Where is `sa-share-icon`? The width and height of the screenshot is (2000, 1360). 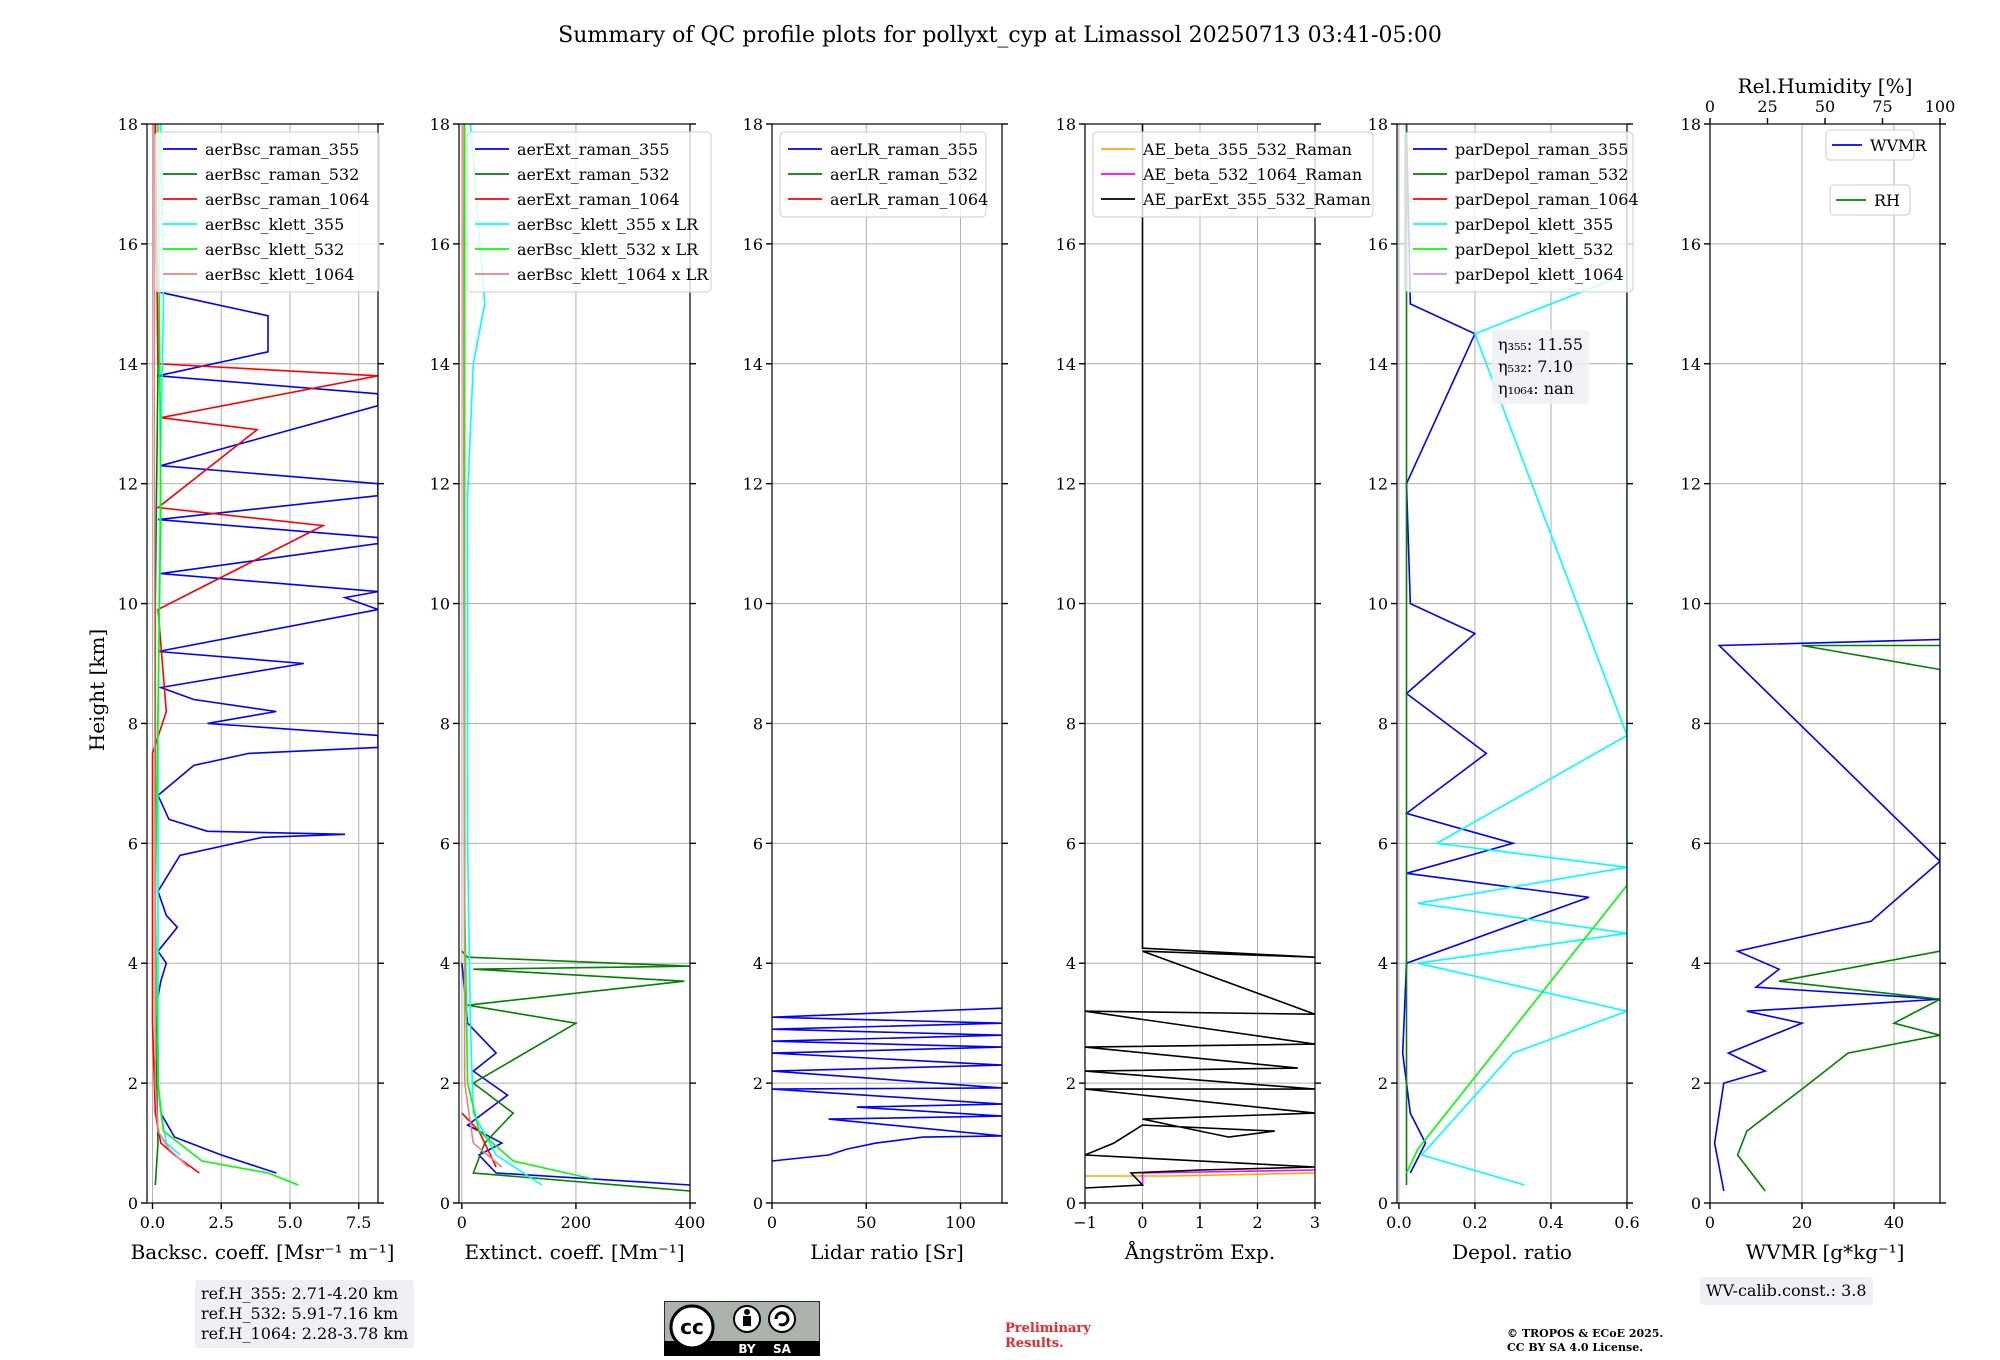 sa-share-icon is located at coordinates (782, 1319).